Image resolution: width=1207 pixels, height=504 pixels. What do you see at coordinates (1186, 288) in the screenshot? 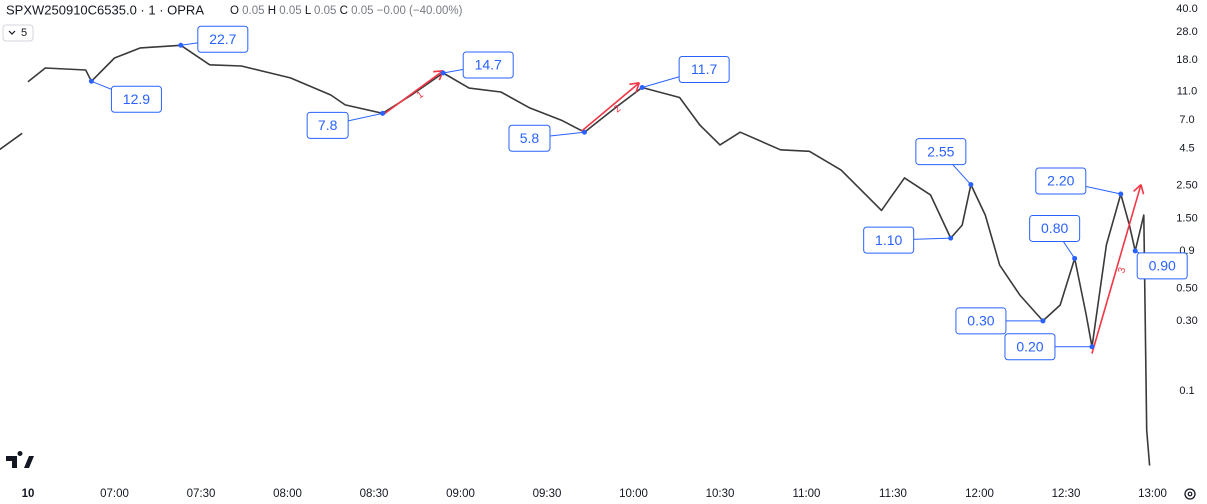
I see `y-tick-label: 0.50` at bounding box center [1186, 288].